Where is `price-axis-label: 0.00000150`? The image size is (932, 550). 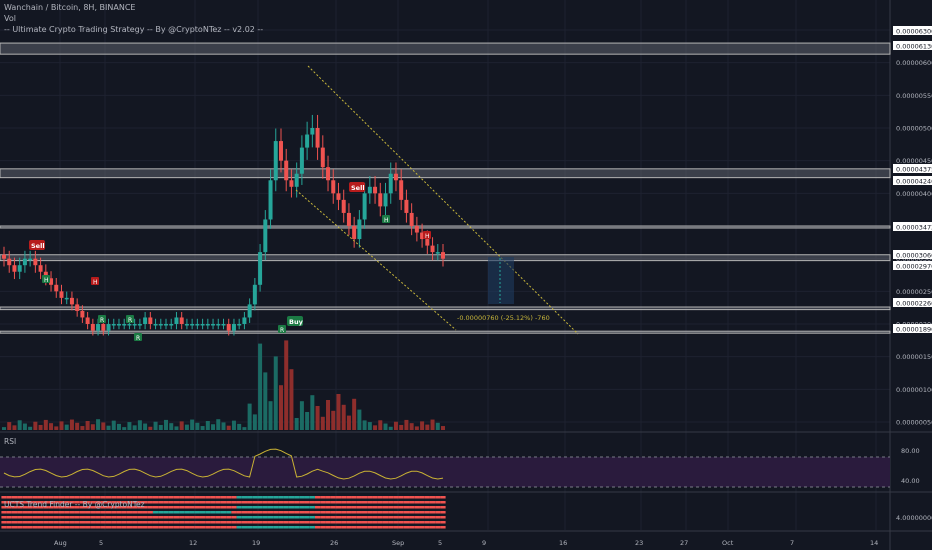 price-axis-label: 0.00000150 is located at coordinates (914, 357).